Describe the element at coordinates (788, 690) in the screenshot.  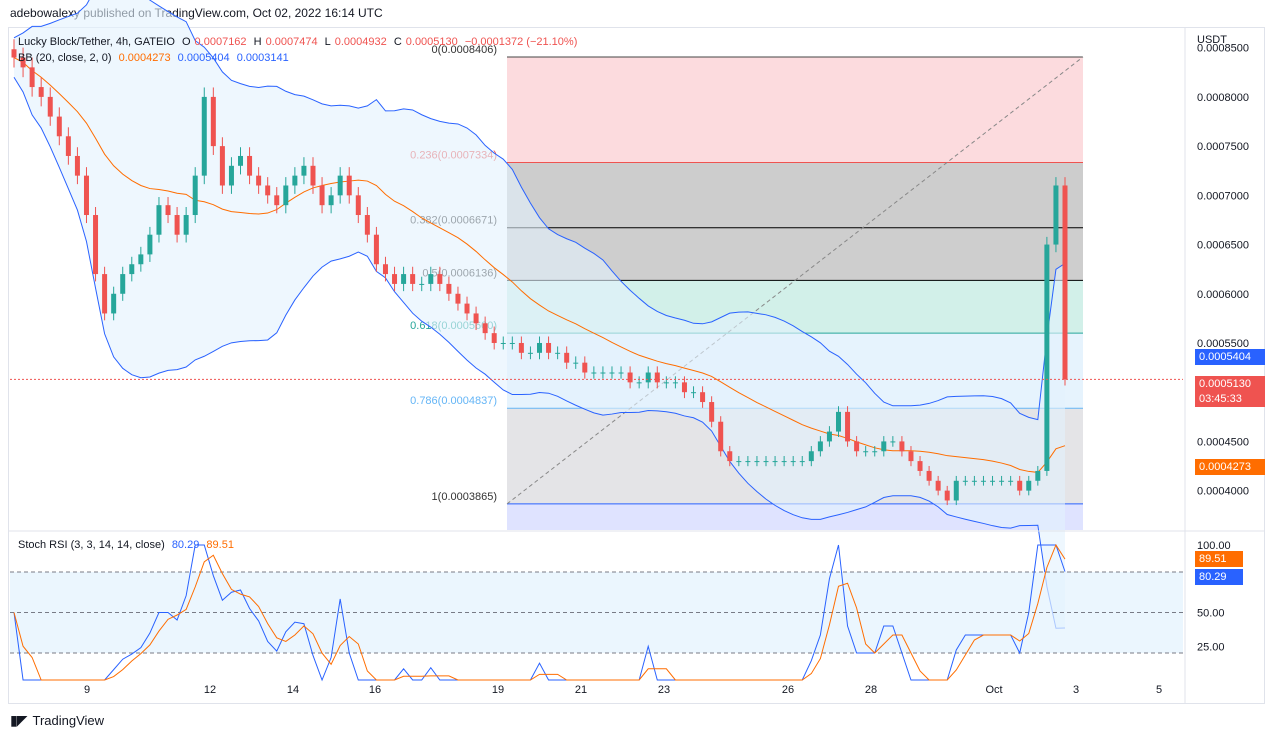
I see `date-tick: 26` at that location.